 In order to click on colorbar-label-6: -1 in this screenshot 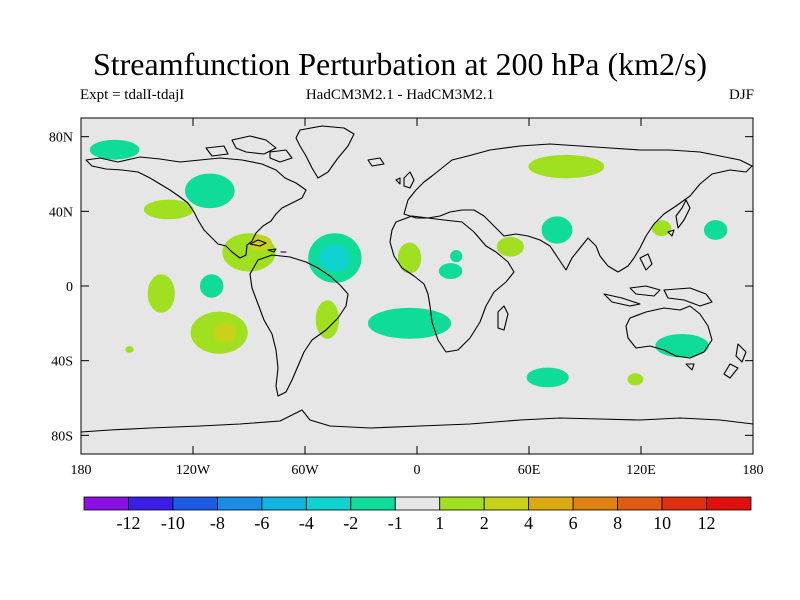, I will do `click(395, 523)`.